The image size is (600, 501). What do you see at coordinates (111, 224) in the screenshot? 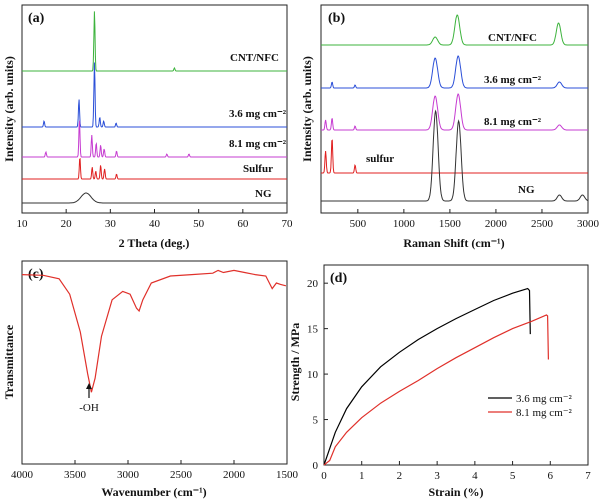
I see `xtick-label-a-2: 30` at bounding box center [111, 224].